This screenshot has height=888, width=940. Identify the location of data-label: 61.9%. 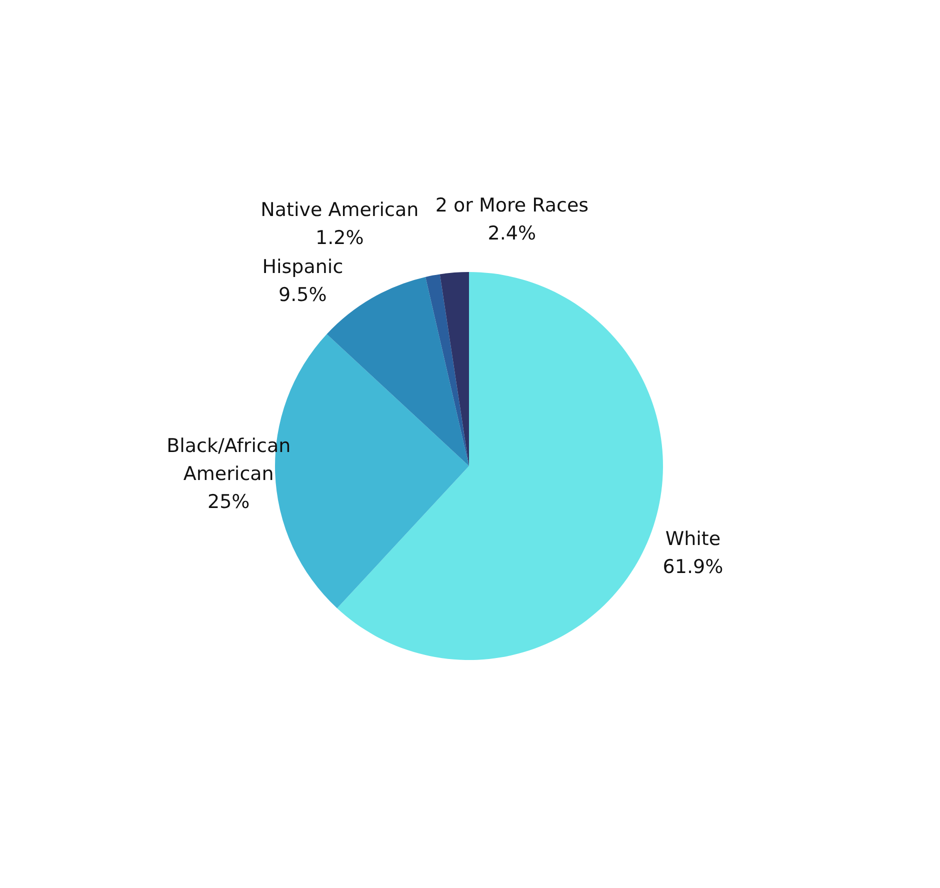
(693, 567).